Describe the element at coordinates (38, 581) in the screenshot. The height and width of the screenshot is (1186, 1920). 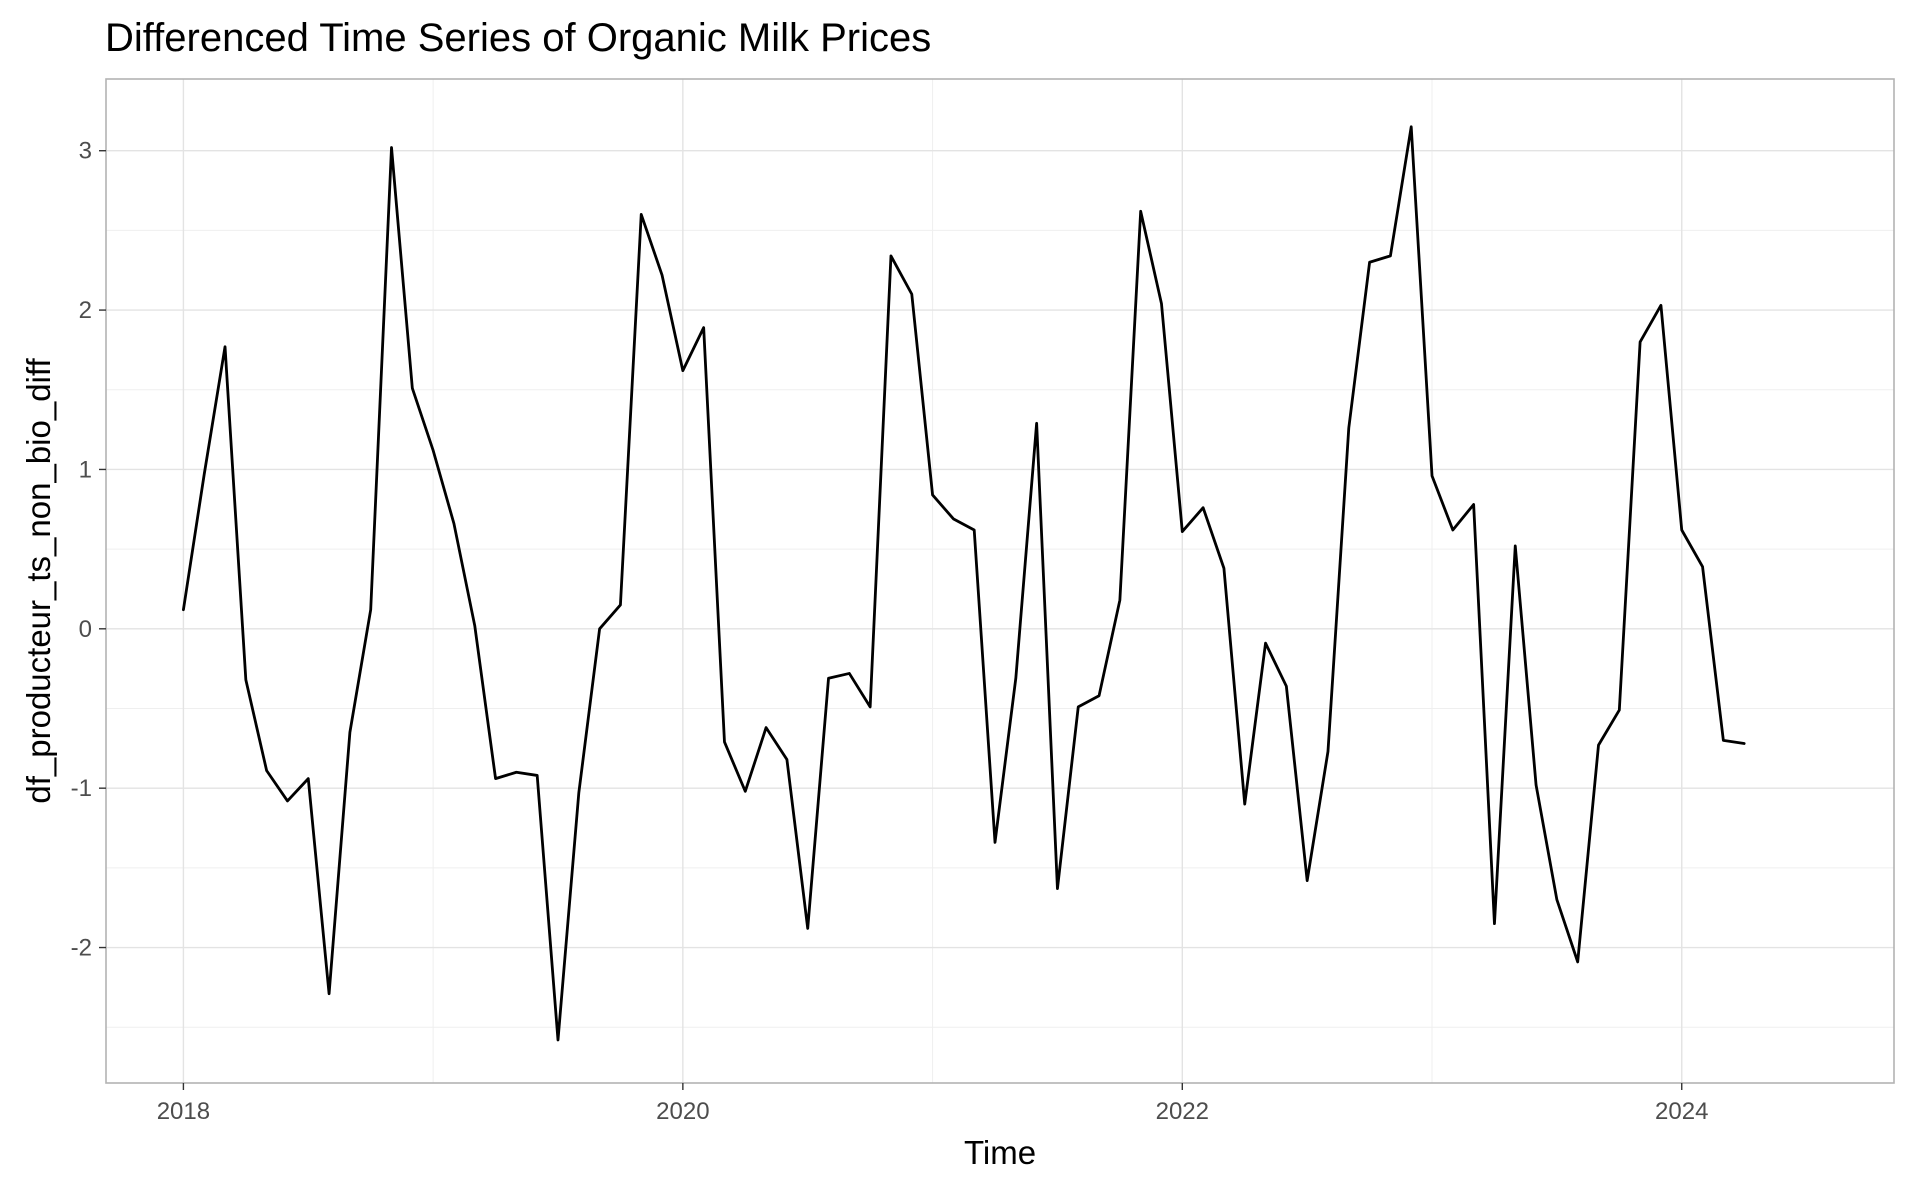
I see `y-axis-title: df_producteur_ts_non_bio_diff` at that location.